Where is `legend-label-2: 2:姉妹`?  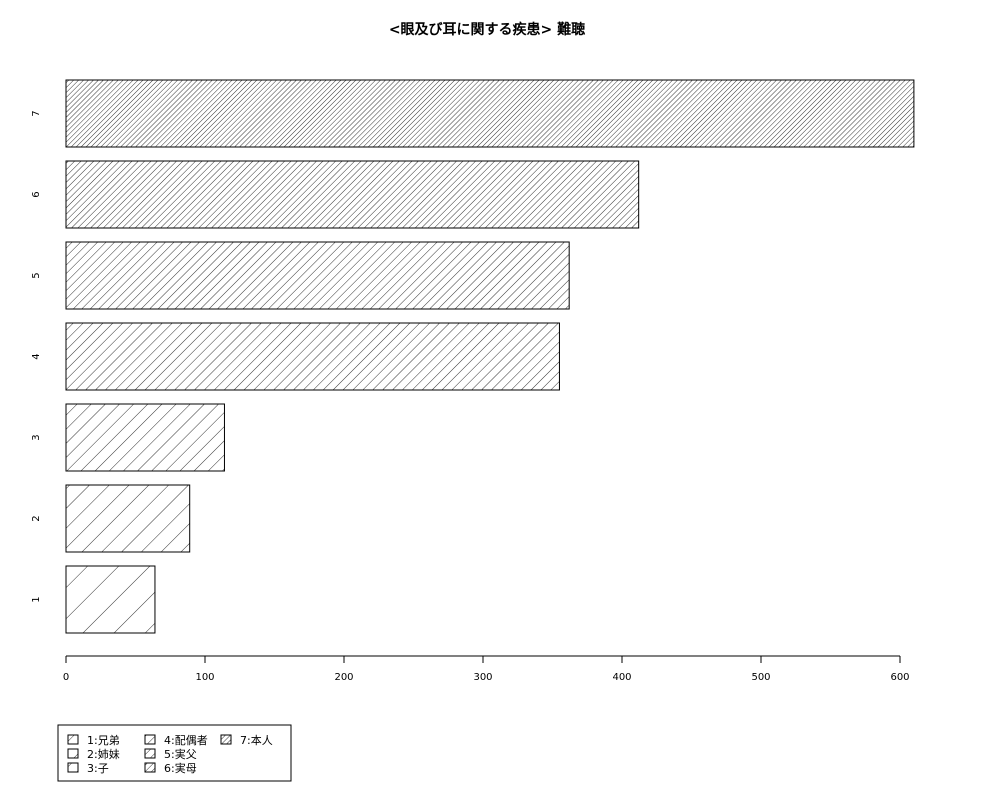 legend-label-2: 2:姉妹 is located at coordinates (103, 754).